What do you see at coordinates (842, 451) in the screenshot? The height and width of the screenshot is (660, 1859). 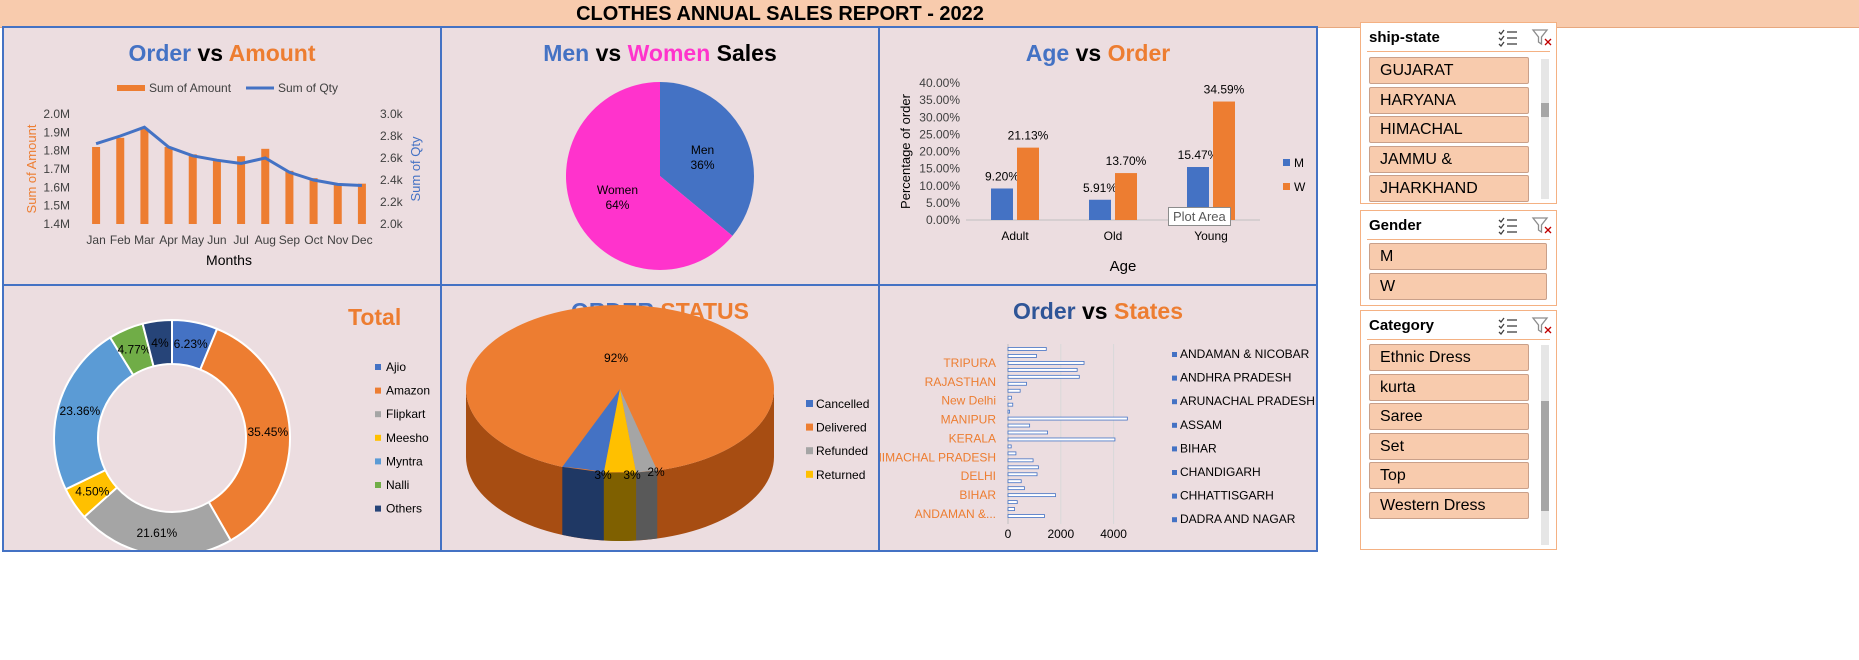 I see `legend-label: Refunded` at bounding box center [842, 451].